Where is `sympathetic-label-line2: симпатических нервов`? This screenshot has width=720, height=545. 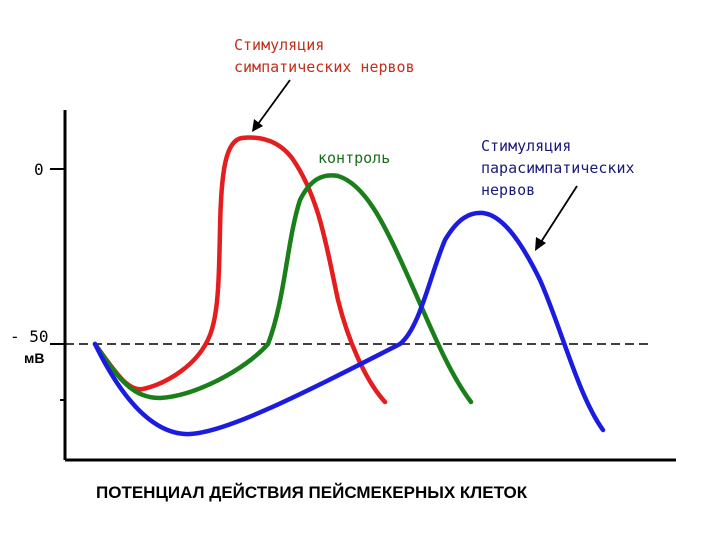 sympathetic-label-line2: симпатических нервов is located at coordinates (324, 67).